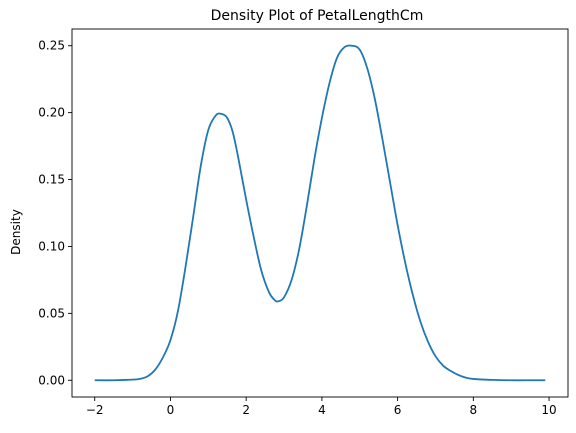 The image size is (576, 433). Describe the element at coordinates (548, 410) in the screenshot. I see `x-tick-label: 10` at that location.